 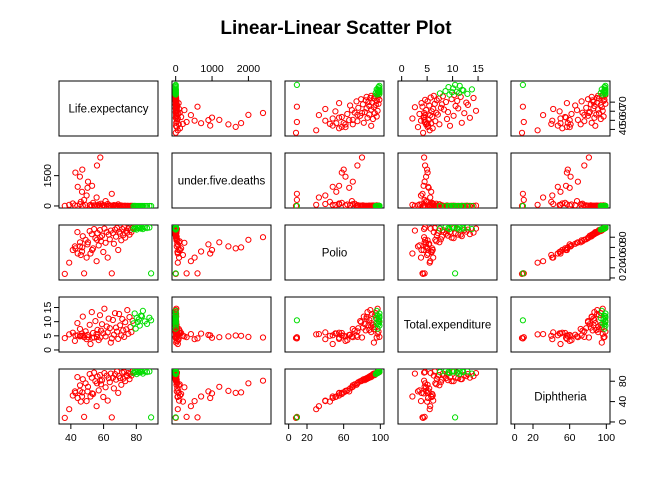 I want to click on tick-label: 5, so click(x=427, y=69).